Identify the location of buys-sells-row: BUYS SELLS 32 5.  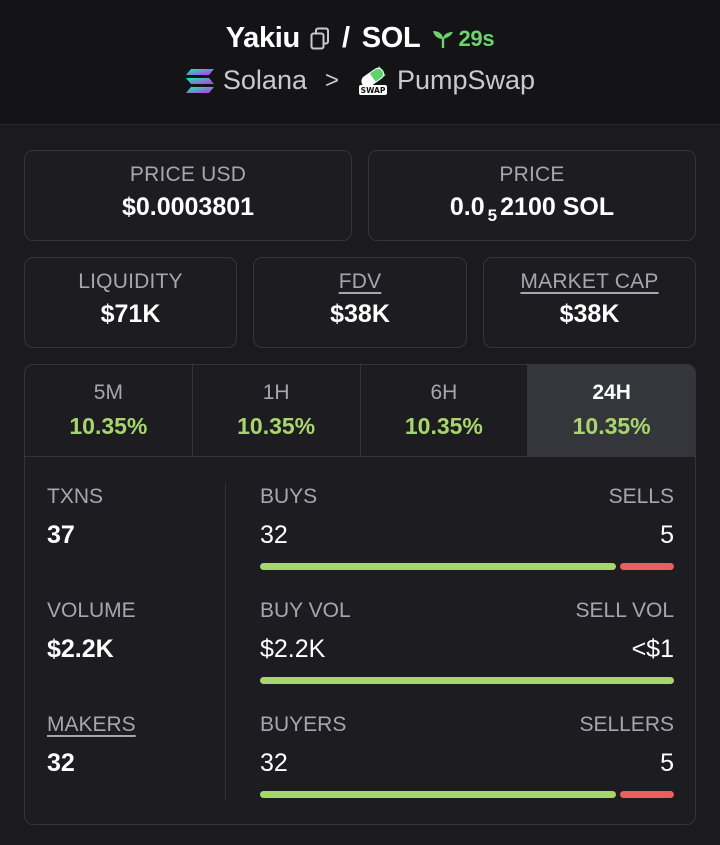
(467, 527).